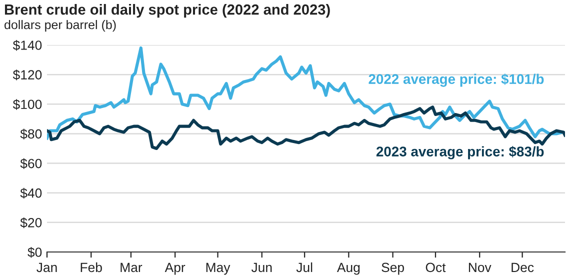 The height and width of the screenshot is (277, 588). Describe the element at coordinates (460, 153) in the screenshot. I see `annotation: 2023 average price: $83/b` at that location.